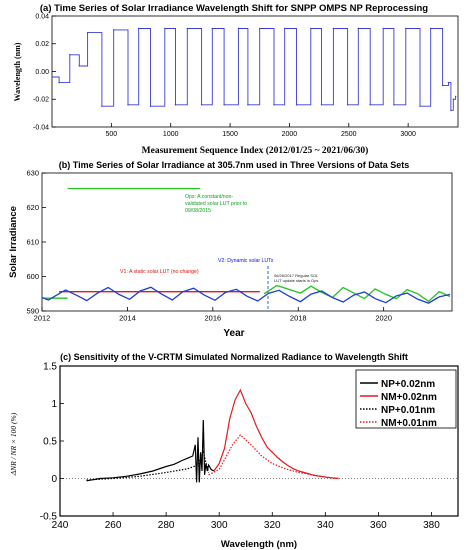  I want to click on x-tick-label: 2016, so click(212, 318).